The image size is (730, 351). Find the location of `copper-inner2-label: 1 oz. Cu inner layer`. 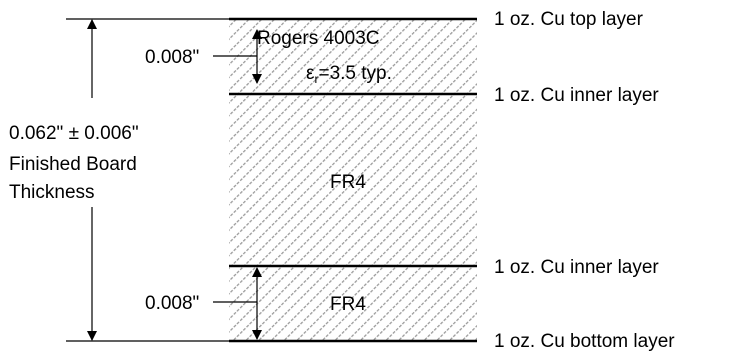

copper-inner2-label: 1 oz. Cu inner layer is located at coordinates (576, 267).